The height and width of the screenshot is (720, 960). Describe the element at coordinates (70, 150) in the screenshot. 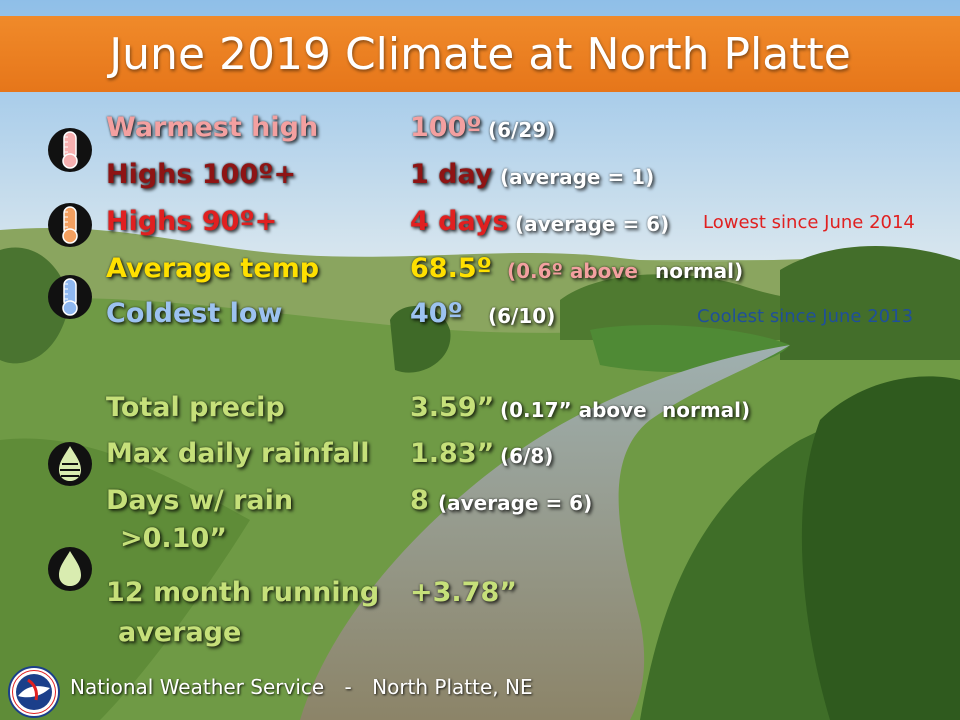

I see `thermometer-hot-icon` at that location.